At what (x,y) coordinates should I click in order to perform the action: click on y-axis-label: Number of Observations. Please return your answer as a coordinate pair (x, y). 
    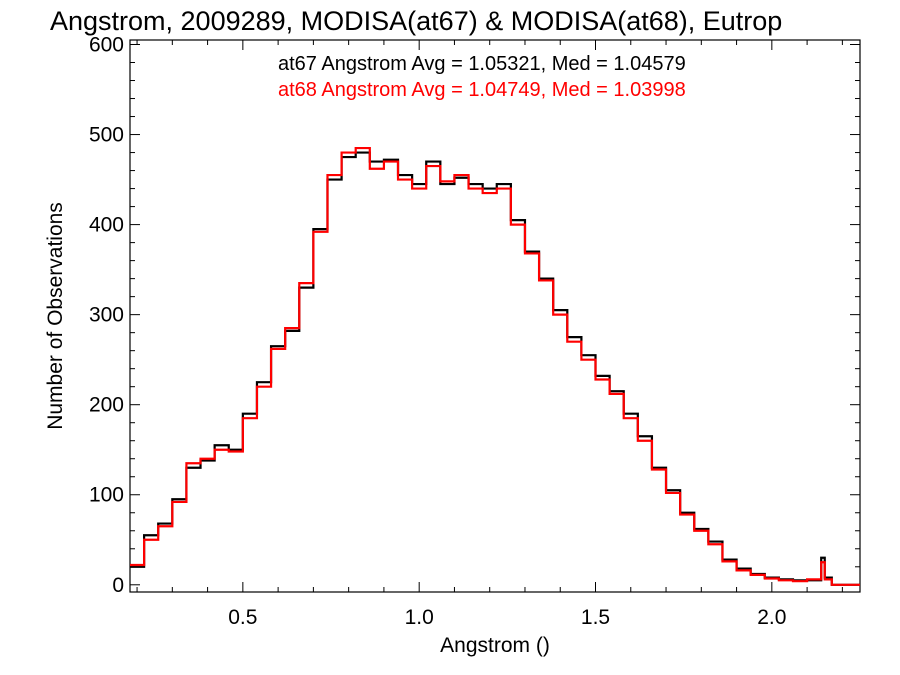
    Looking at the image, I should click on (55, 316).